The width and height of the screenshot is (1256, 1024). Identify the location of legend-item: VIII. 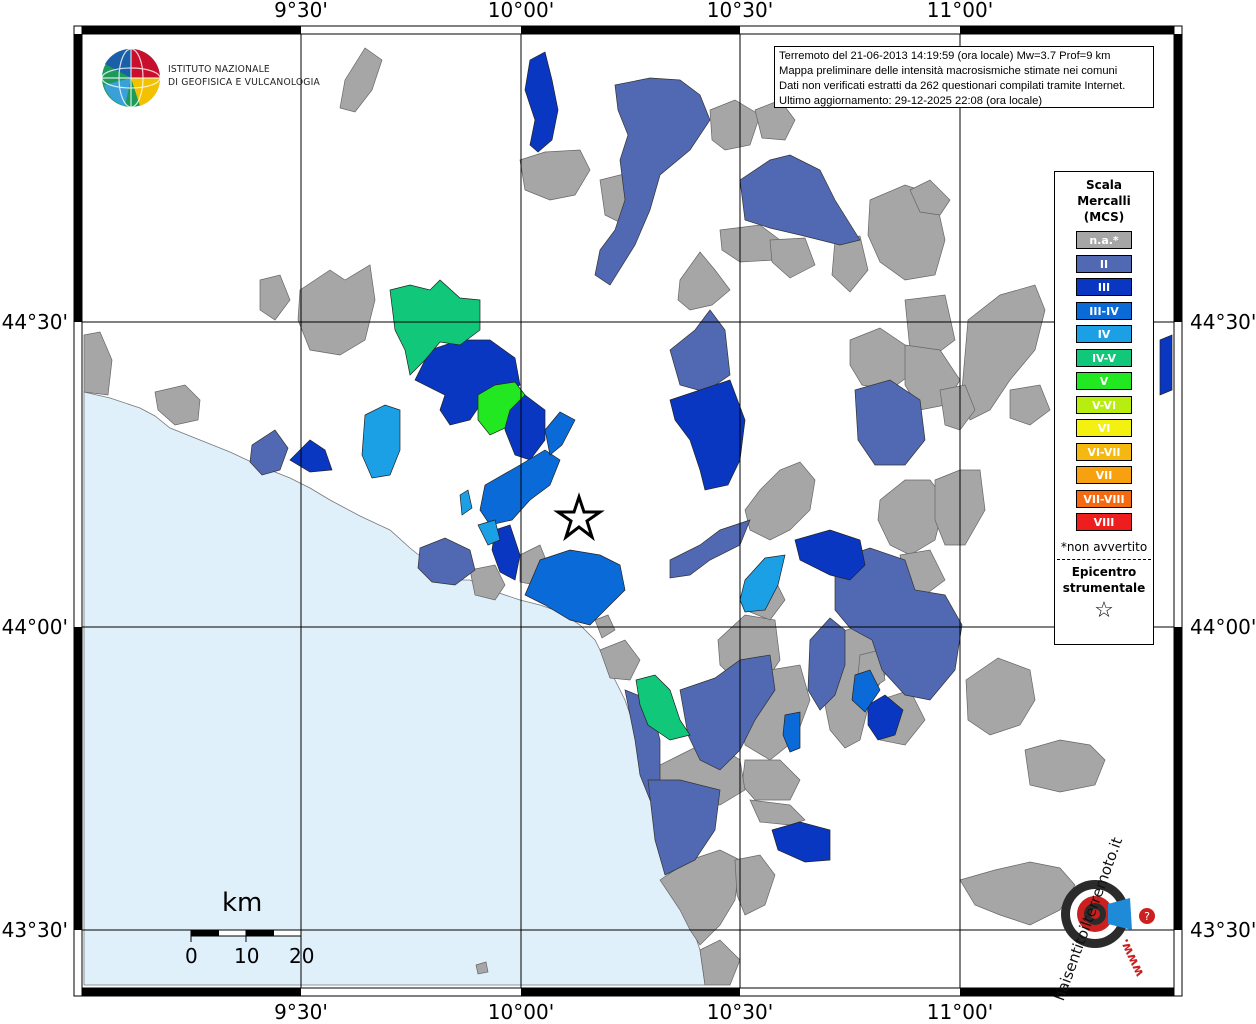
(1104, 522).